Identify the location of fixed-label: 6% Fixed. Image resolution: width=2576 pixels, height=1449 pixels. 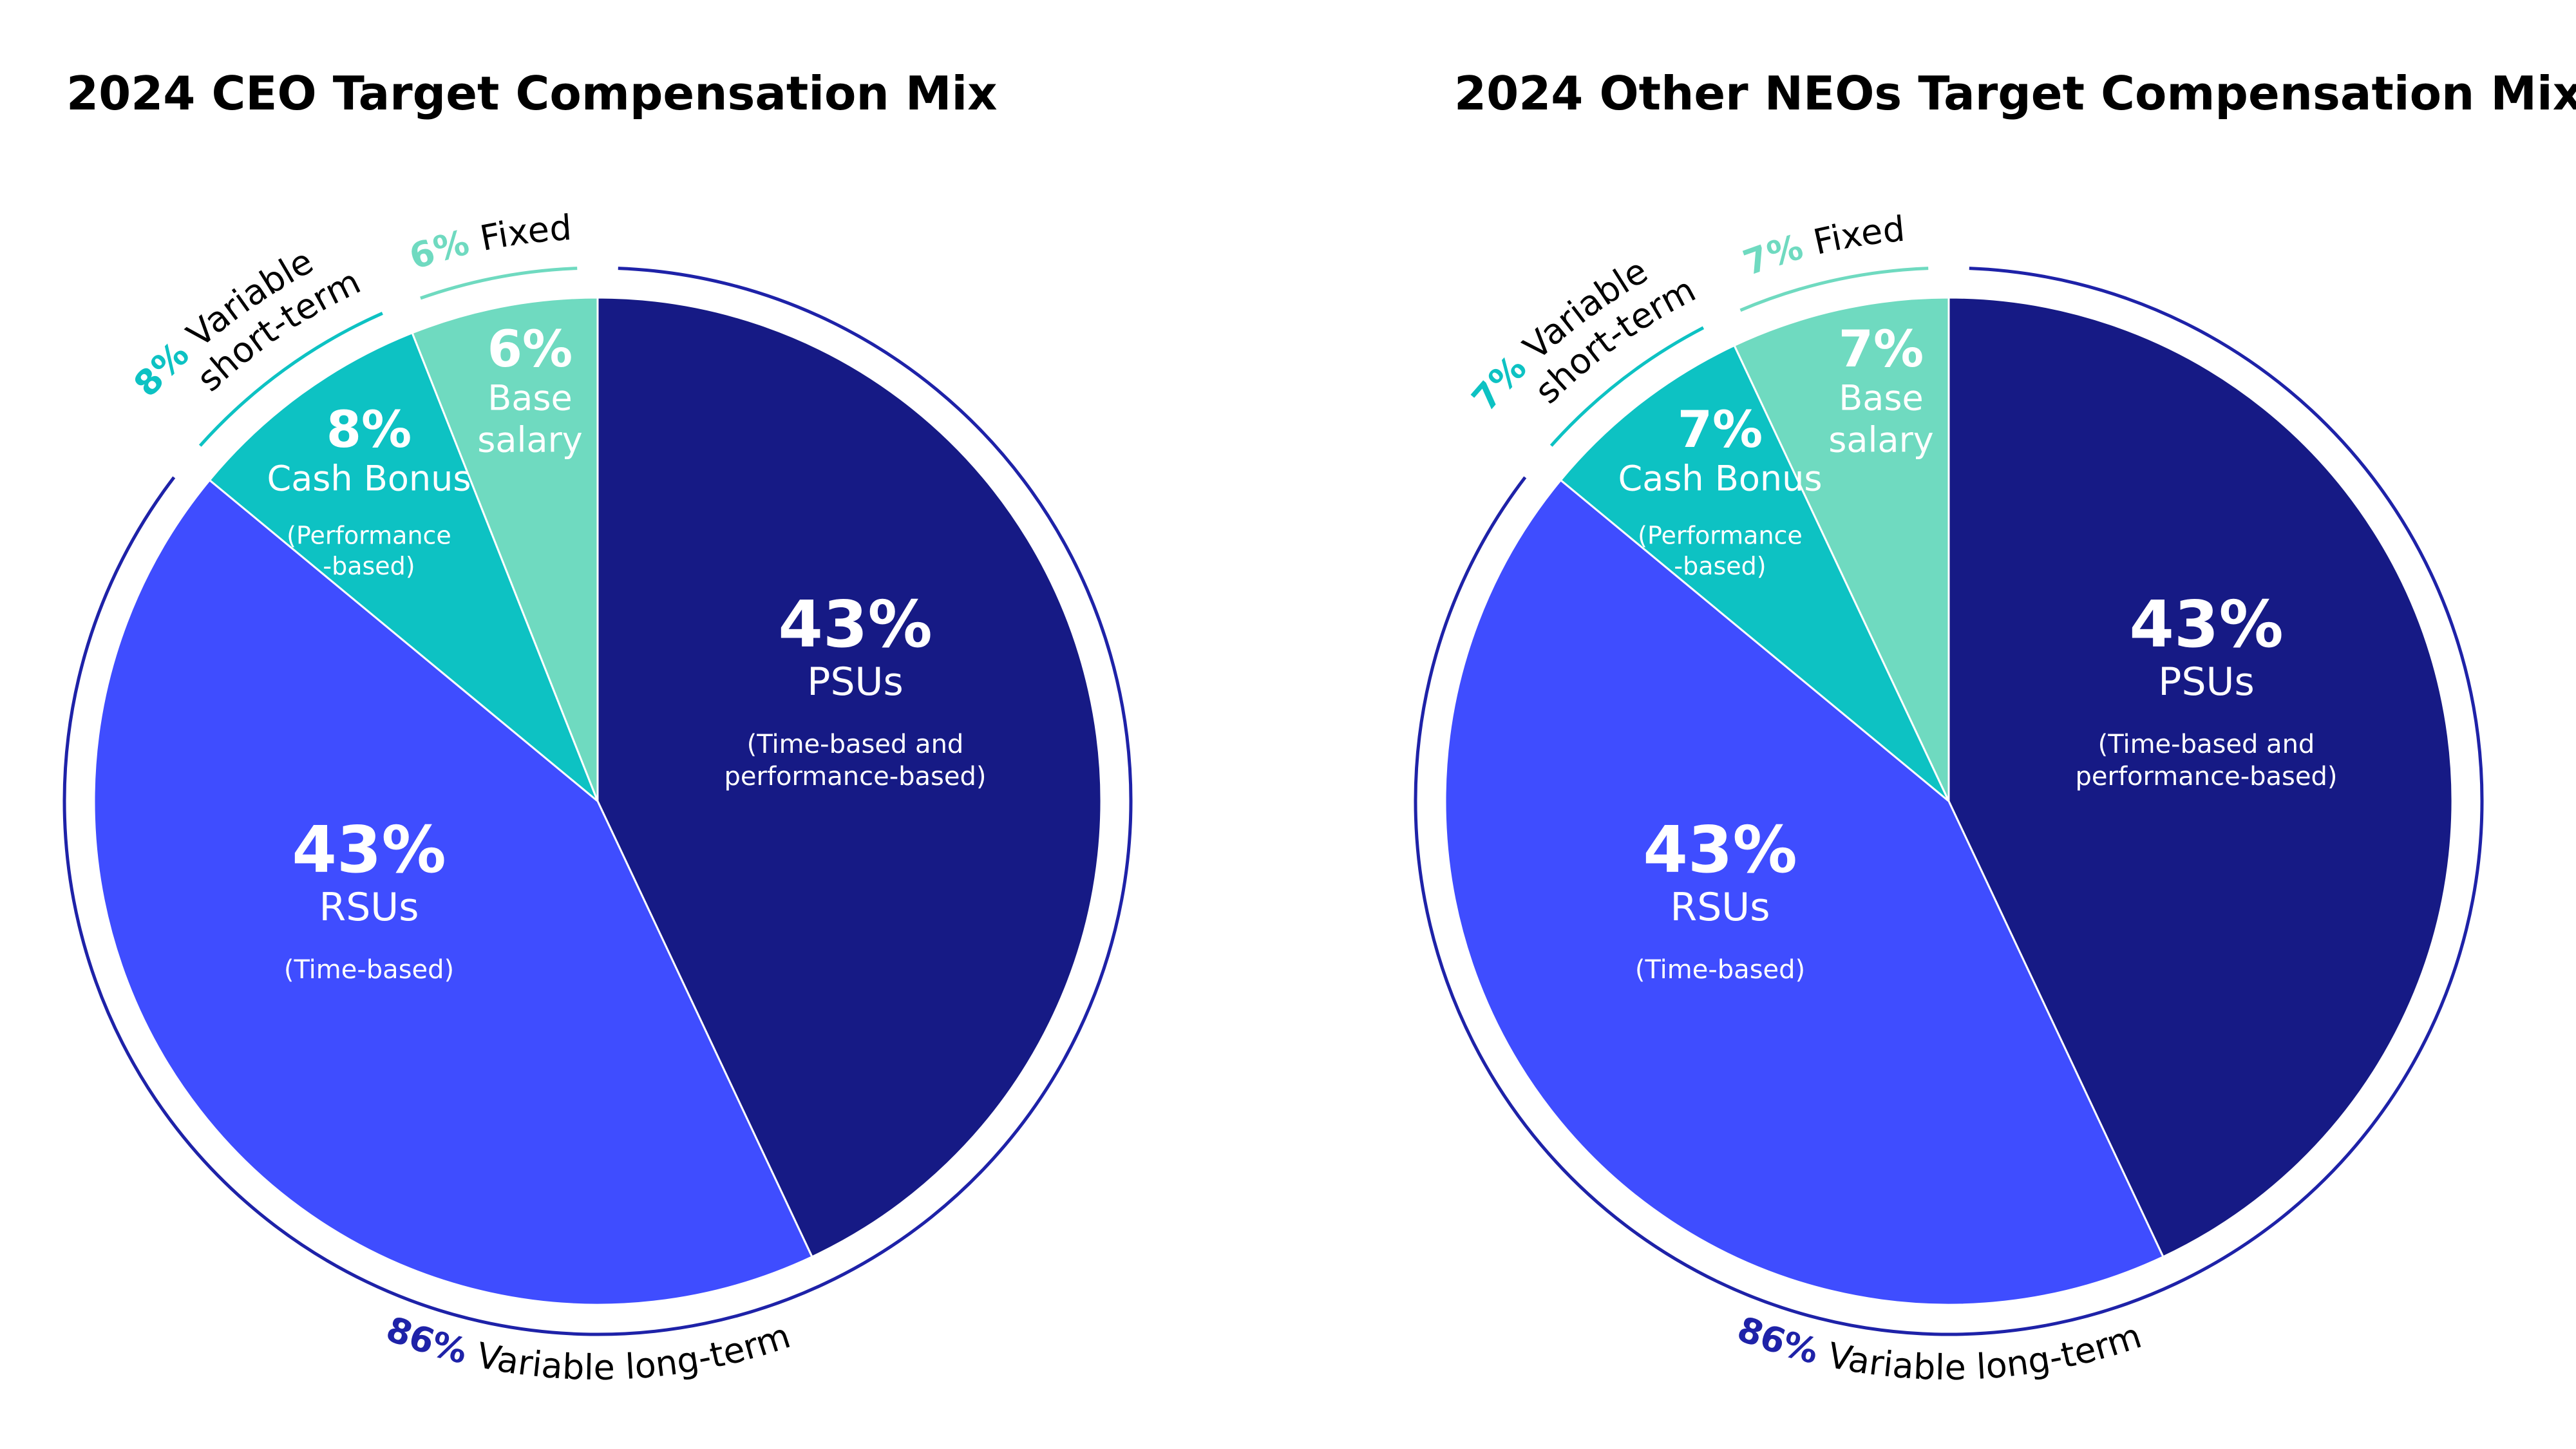
(489, 242).